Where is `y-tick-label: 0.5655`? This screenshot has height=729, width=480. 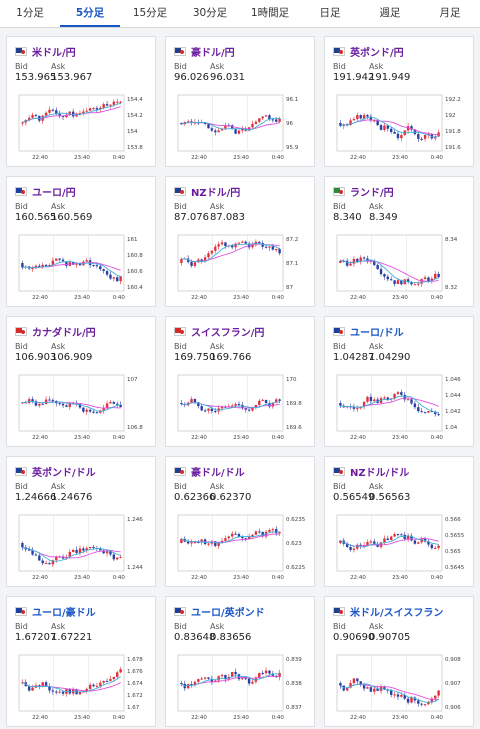 y-tick-label: 0.5655 is located at coordinates (455, 536).